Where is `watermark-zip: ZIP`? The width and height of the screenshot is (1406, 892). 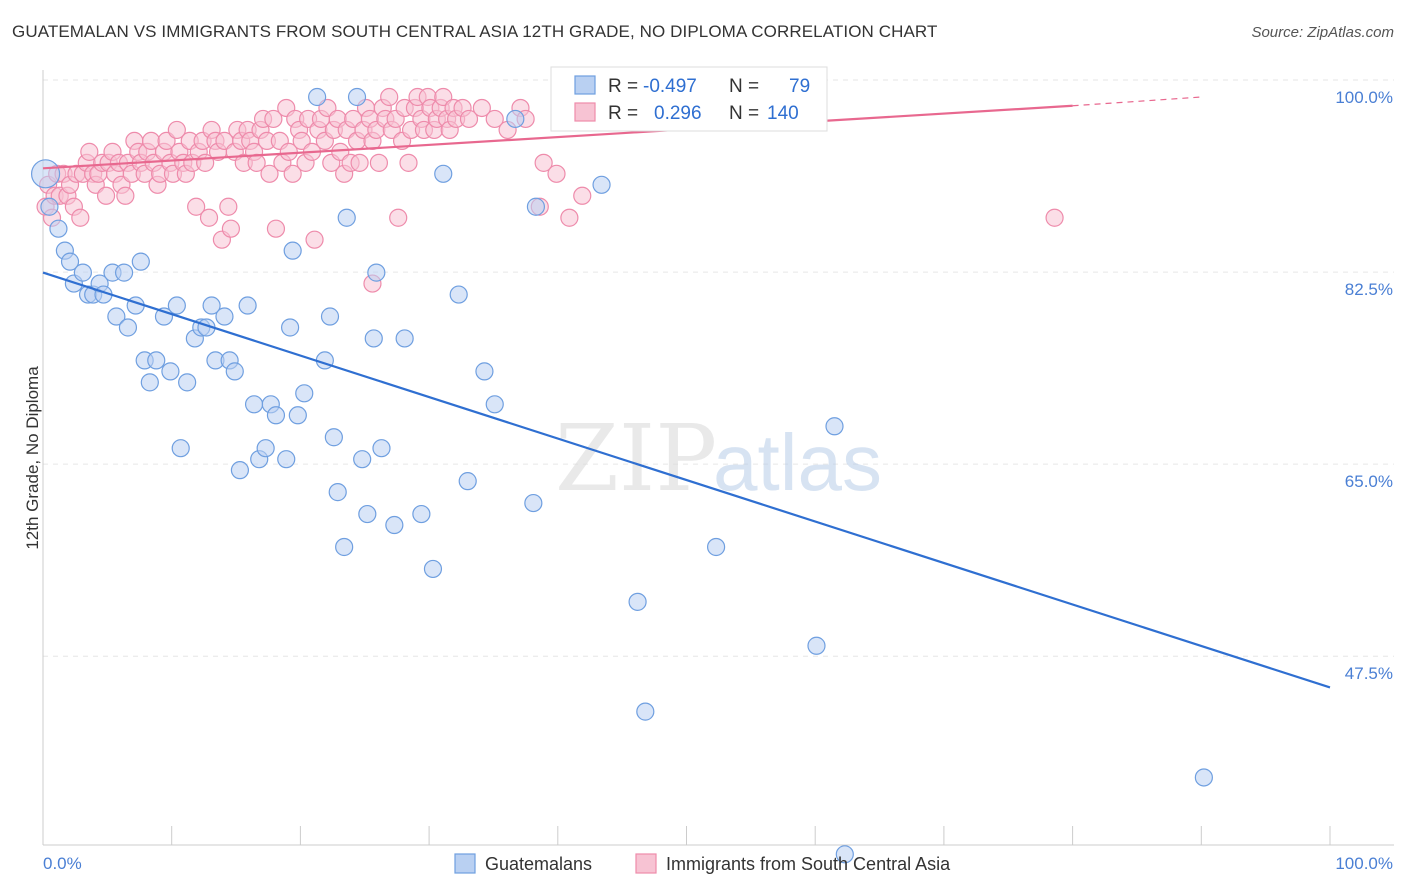
watermark-zip: ZIP is located at coordinates (636, 458).